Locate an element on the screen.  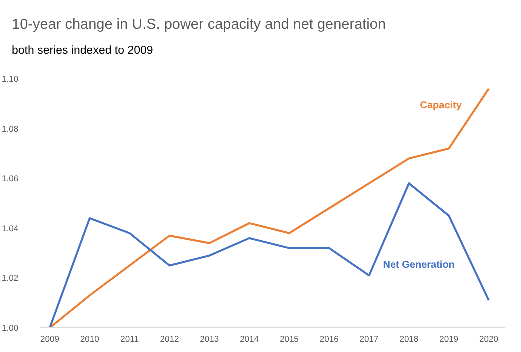
x-tick-label: 2010 is located at coordinates (90, 339).